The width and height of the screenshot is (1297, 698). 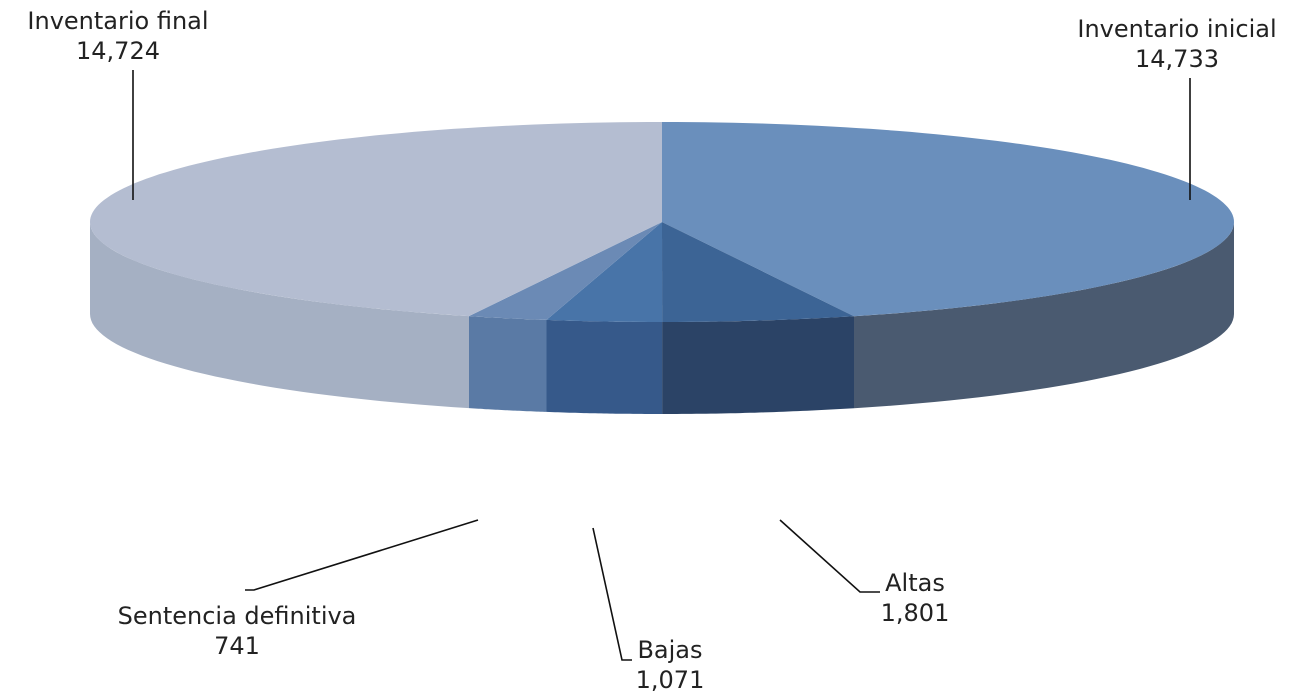 What do you see at coordinates (829, 556) in the screenshot?
I see `leader-line-altas` at bounding box center [829, 556].